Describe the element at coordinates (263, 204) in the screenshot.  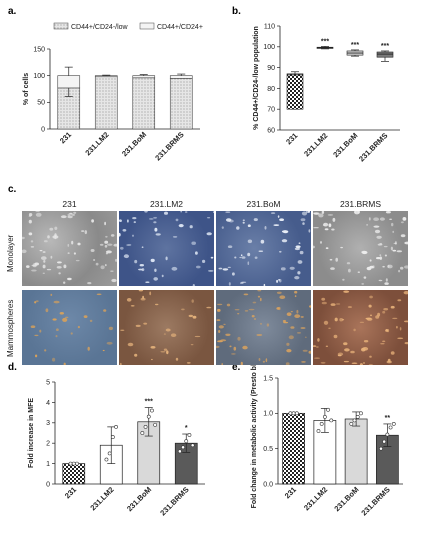
I see `col-label-231-bom: 231.BoM` at that location.